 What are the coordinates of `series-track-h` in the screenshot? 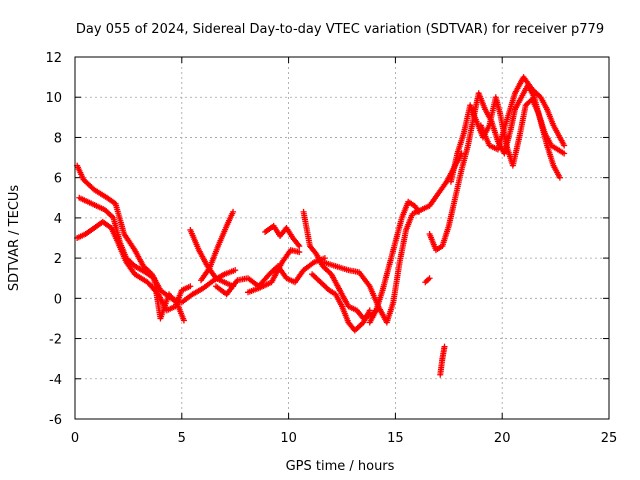 It's located at (282, 236).